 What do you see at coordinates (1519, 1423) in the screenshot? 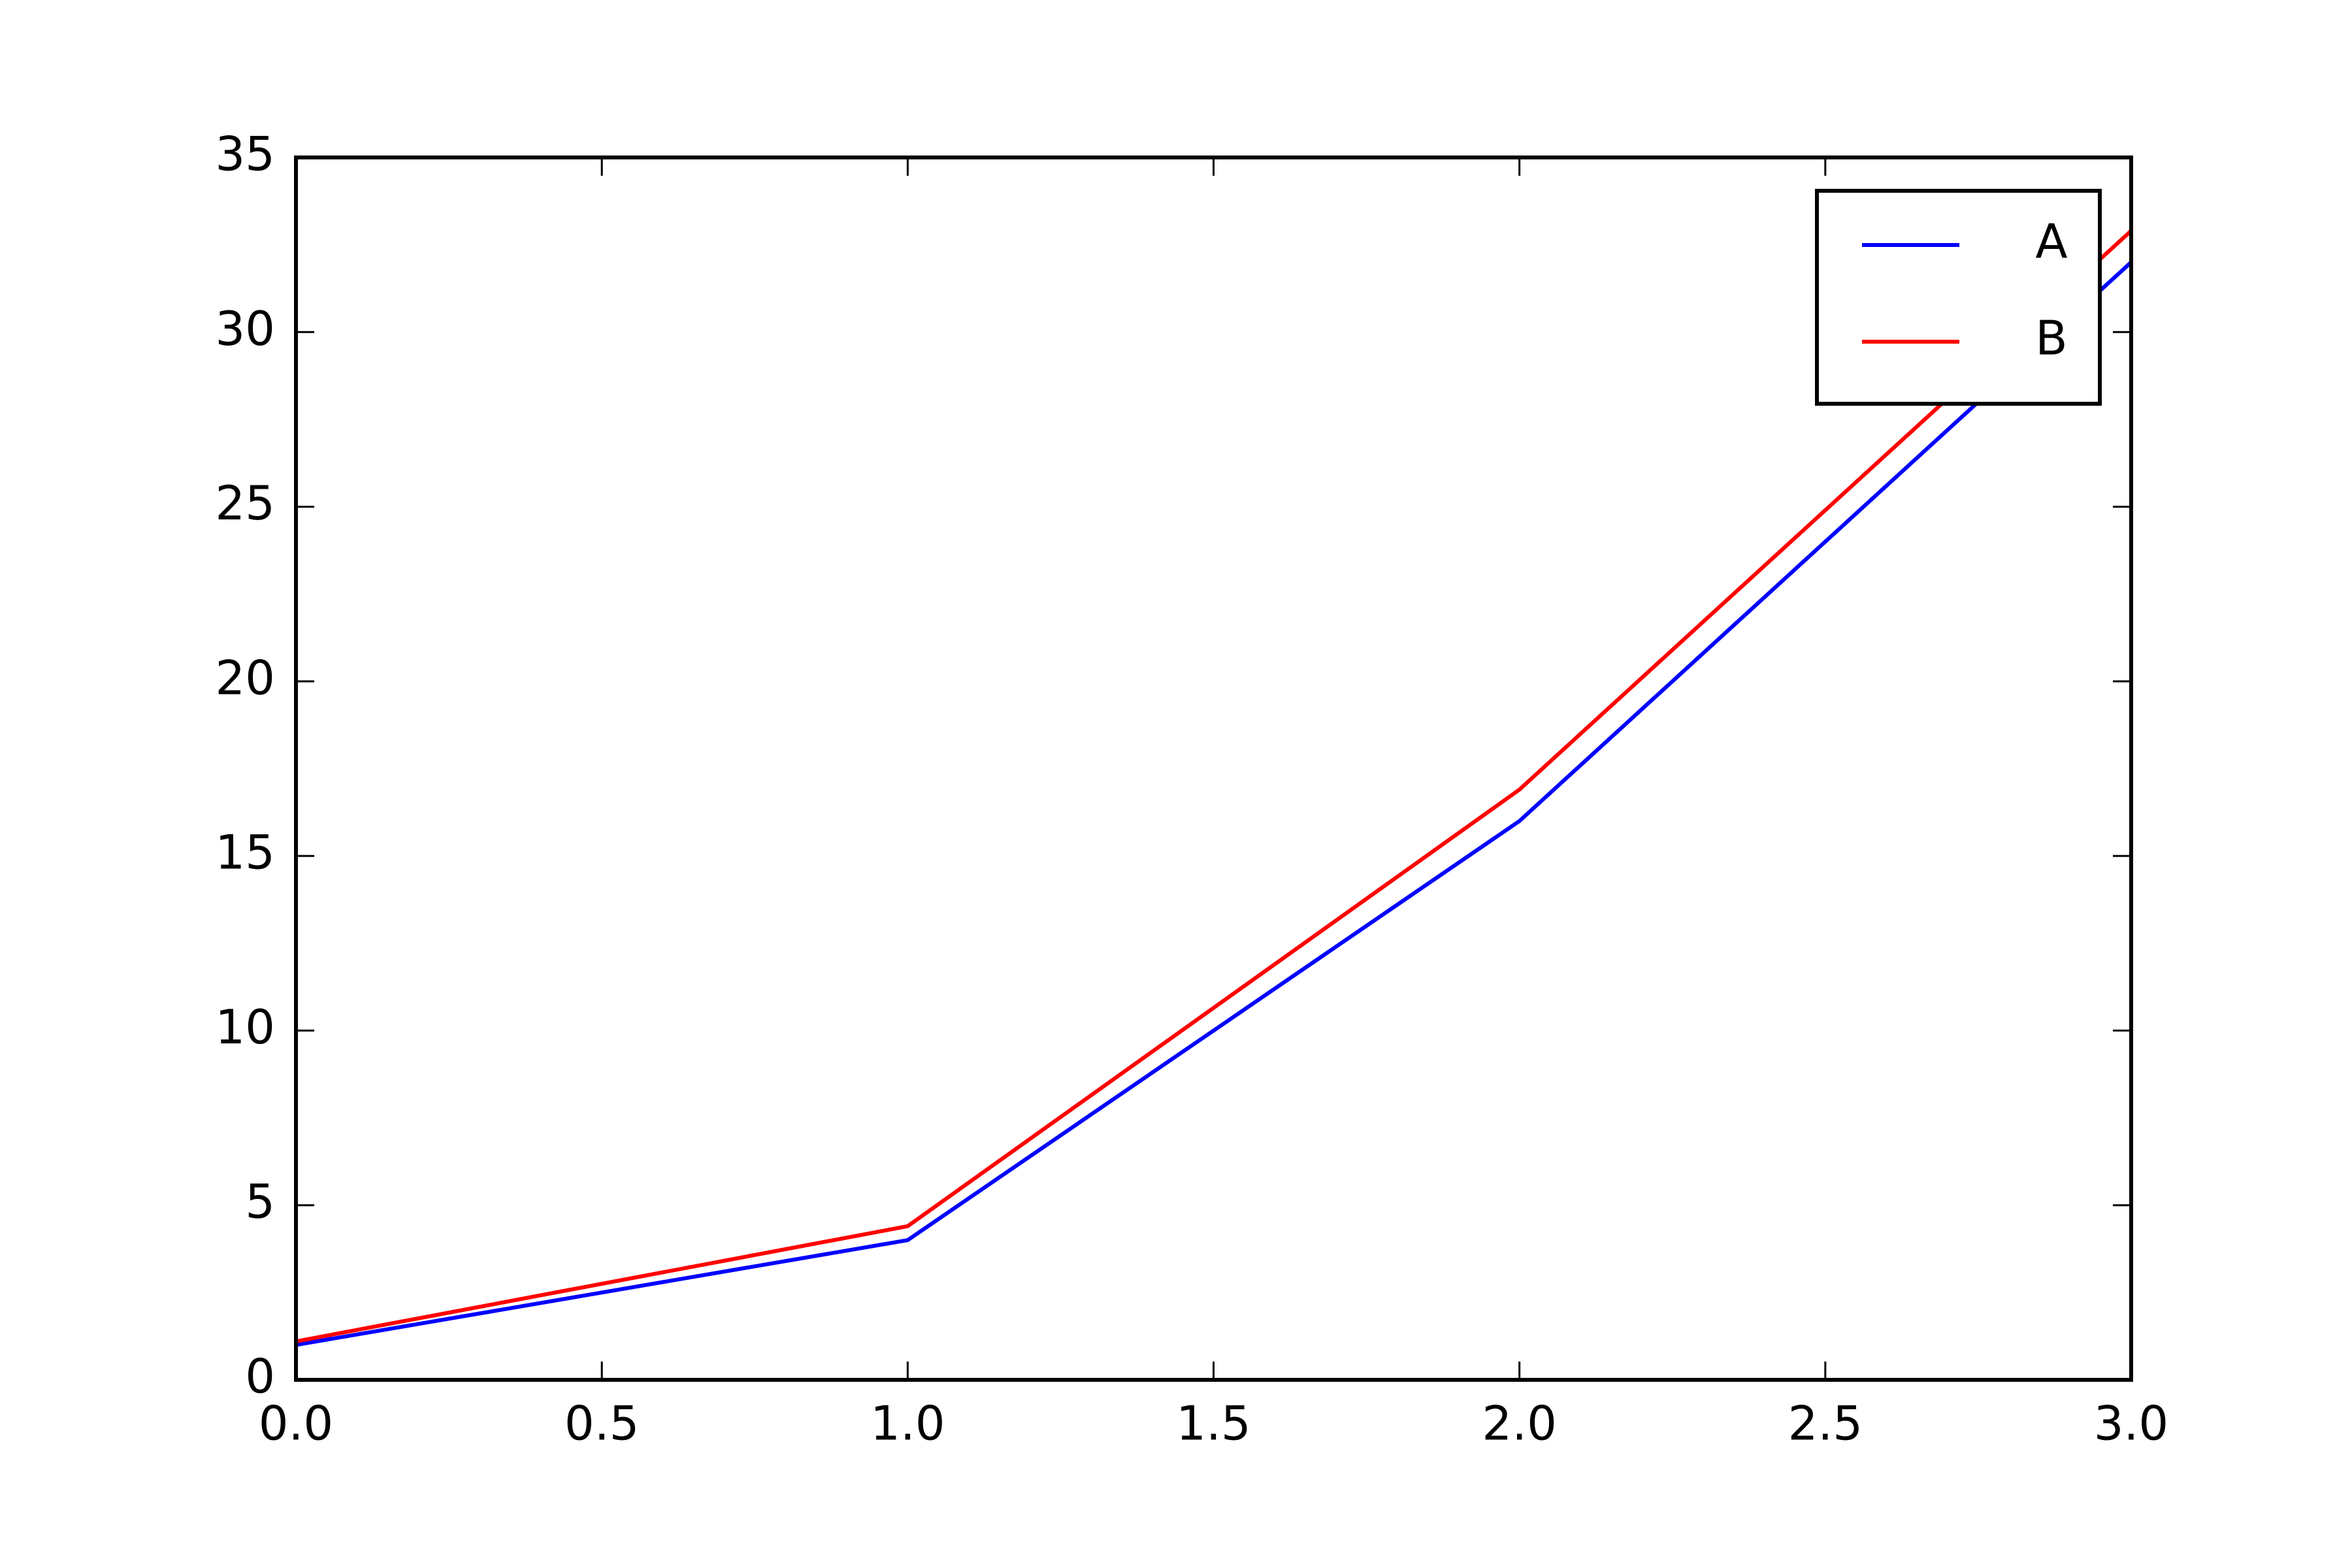
I see `x-tick-label: 2.0` at bounding box center [1519, 1423].